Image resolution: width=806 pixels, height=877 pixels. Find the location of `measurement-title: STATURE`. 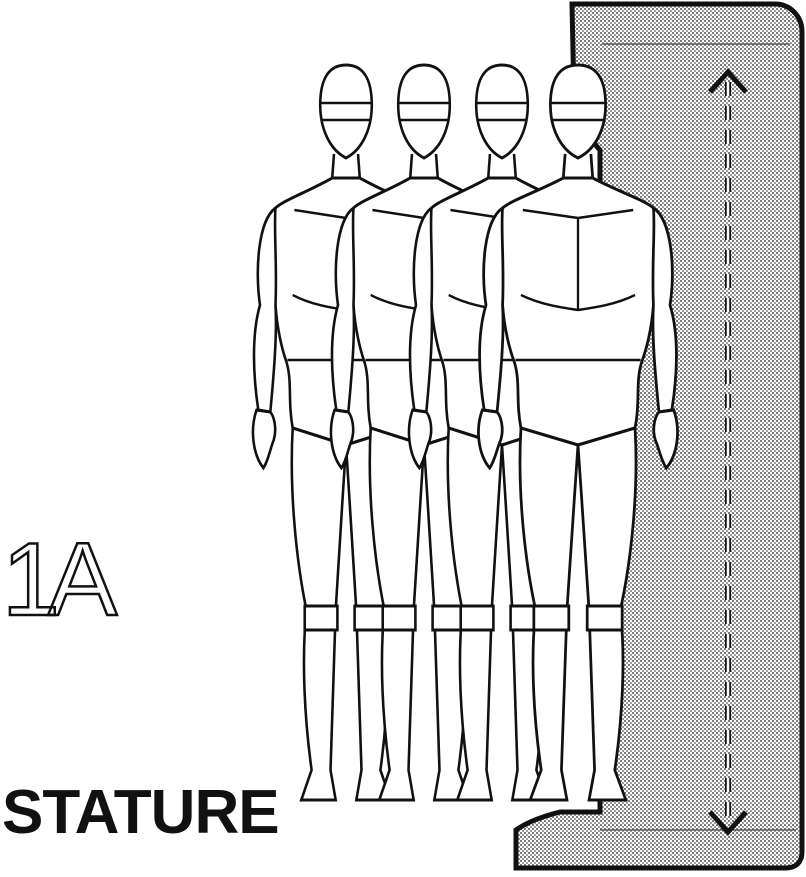

measurement-title: STATURE is located at coordinates (141, 812).